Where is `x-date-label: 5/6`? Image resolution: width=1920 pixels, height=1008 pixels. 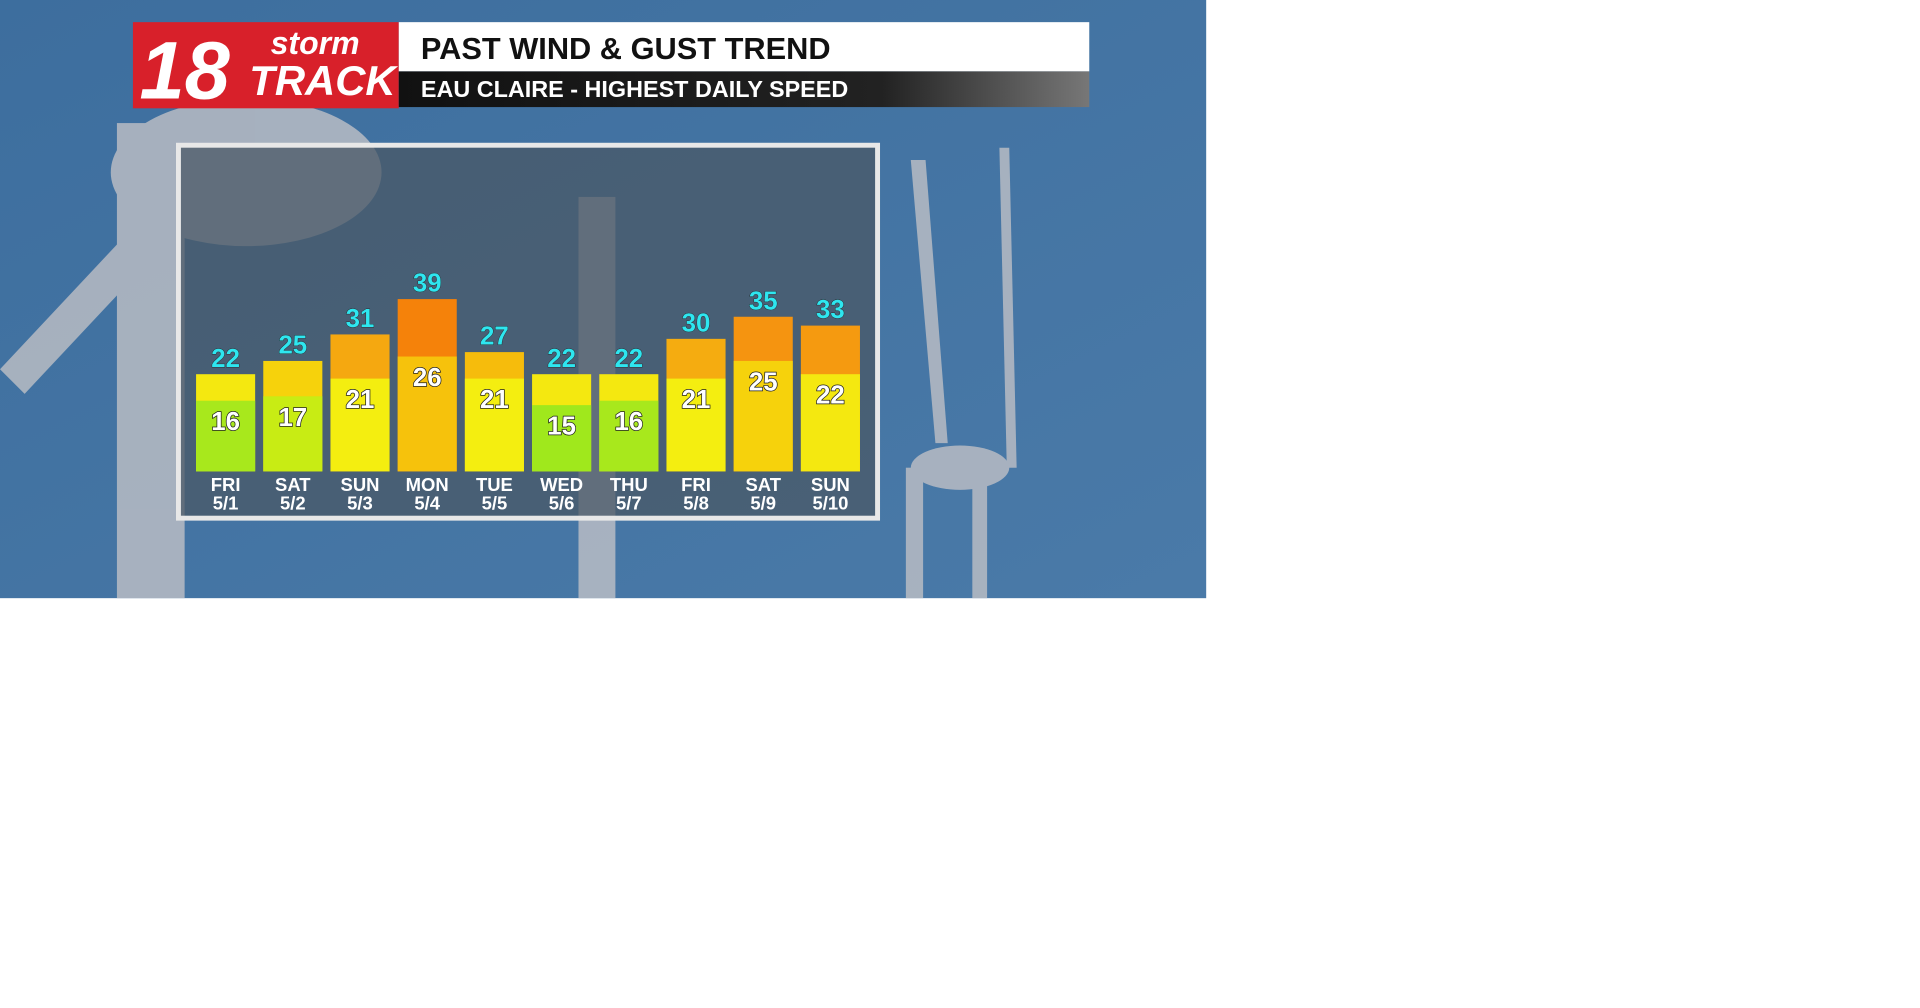
x-date-label: 5/6 is located at coordinates (562, 503).